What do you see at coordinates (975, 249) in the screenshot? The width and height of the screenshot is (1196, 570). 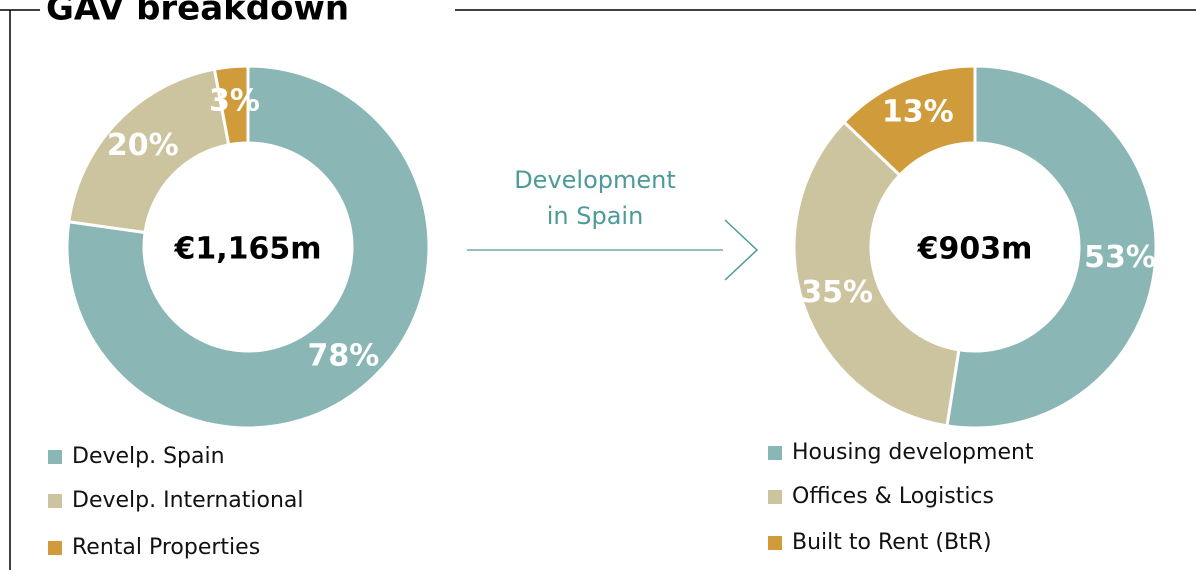 I see `center-label: €903m` at bounding box center [975, 249].